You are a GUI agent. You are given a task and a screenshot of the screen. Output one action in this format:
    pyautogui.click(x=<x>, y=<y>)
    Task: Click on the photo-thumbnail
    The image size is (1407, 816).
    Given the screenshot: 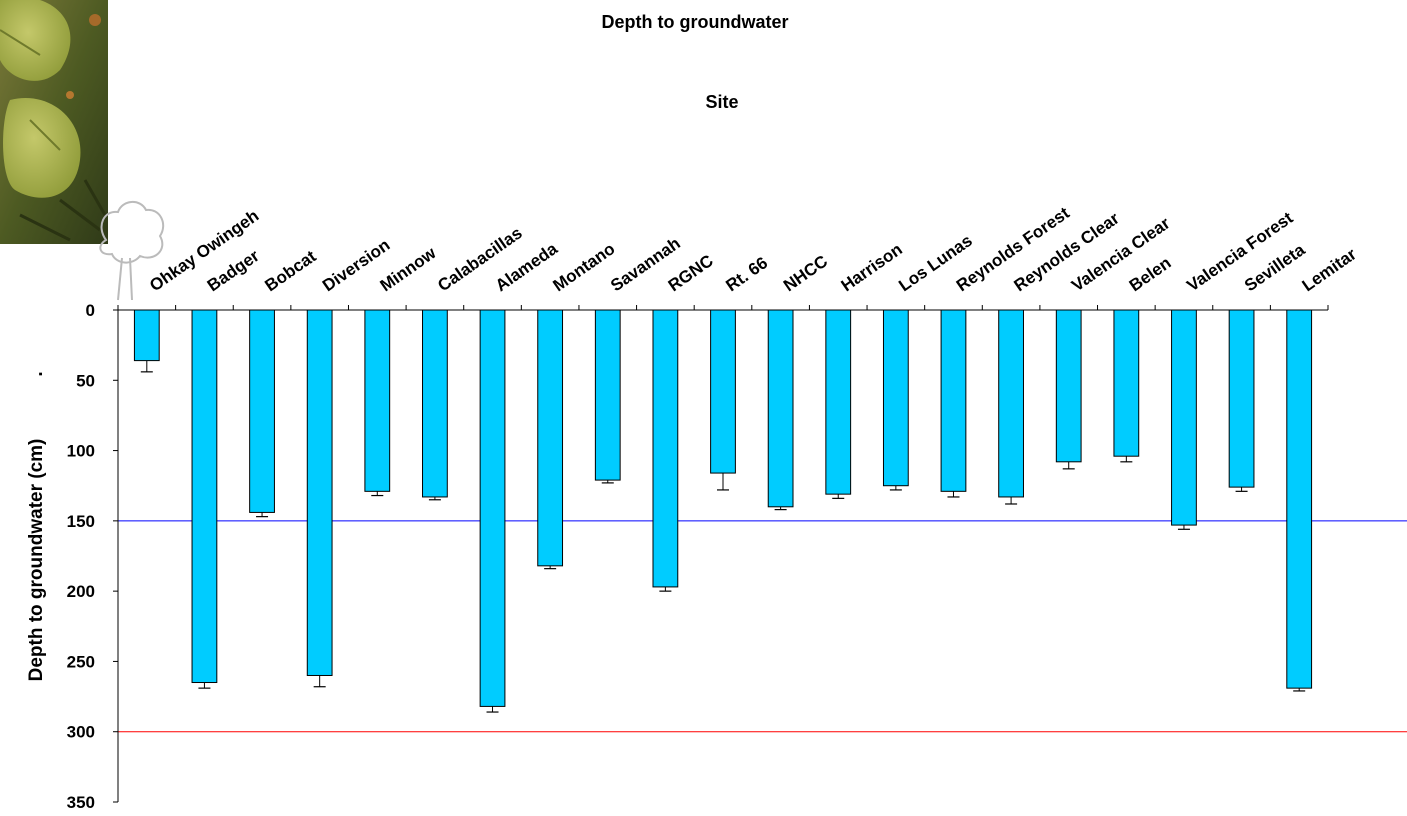 What is the action you would take?
    pyautogui.click(x=54, y=122)
    